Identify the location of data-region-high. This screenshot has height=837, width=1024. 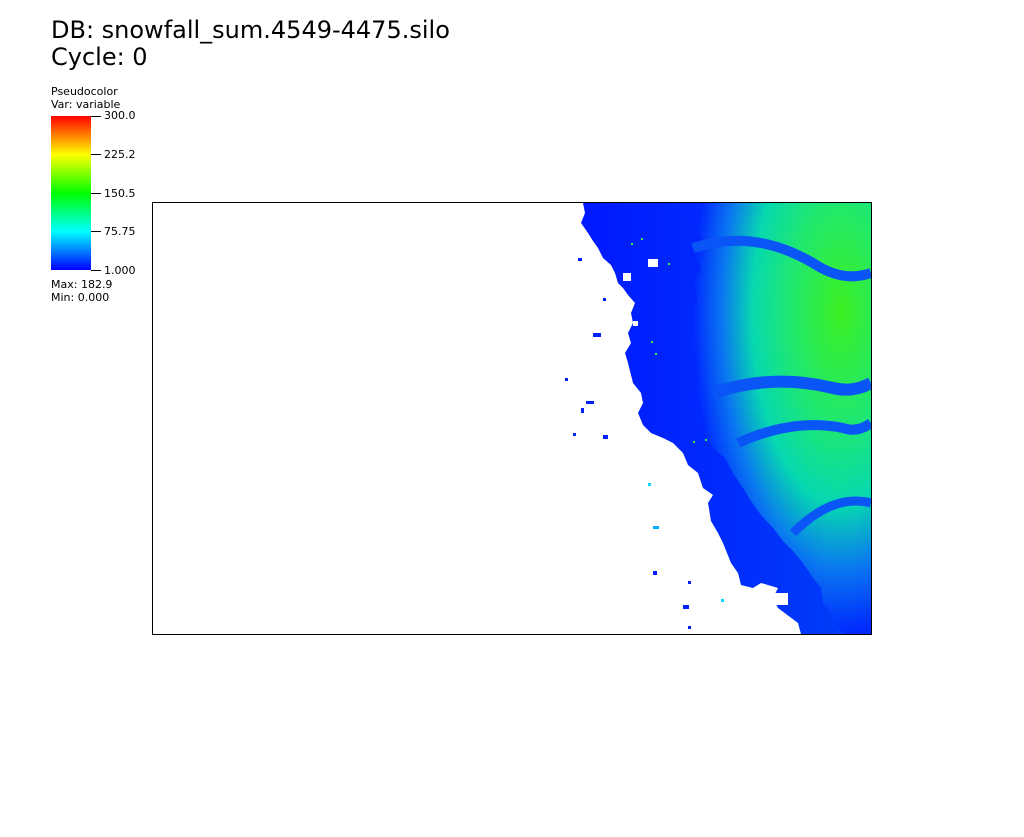
(772, 418).